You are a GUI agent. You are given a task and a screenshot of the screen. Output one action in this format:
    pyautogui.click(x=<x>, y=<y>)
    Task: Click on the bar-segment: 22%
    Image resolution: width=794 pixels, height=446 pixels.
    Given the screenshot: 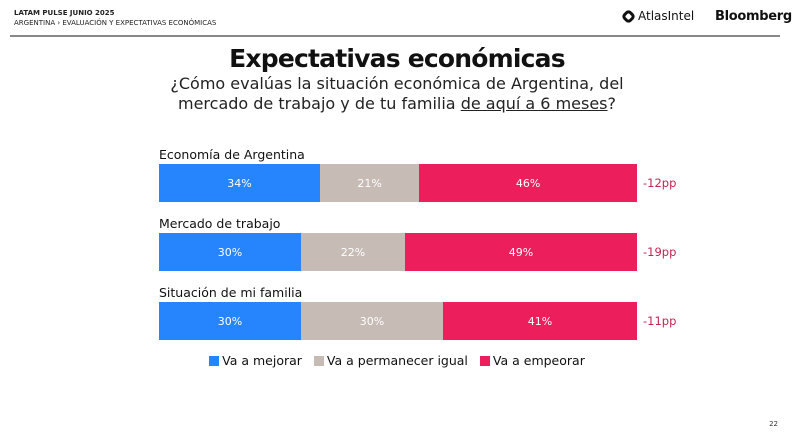 What is the action you would take?
    pyautogui.click(x=353, y=252)
    